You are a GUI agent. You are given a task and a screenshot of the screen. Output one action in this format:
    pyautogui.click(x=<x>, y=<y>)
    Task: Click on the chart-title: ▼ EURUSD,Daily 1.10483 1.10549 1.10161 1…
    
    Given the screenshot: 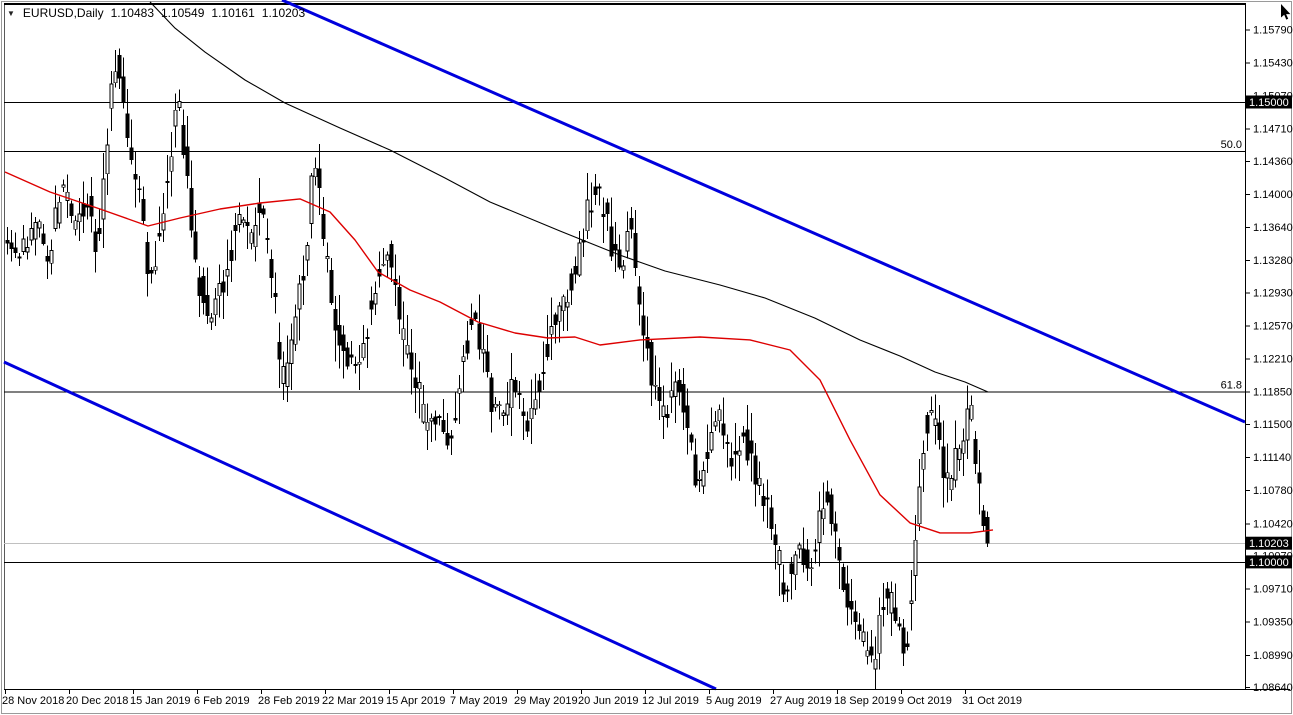 What is the action you would take?
    pyautogui.click(x=156, y=13)
    